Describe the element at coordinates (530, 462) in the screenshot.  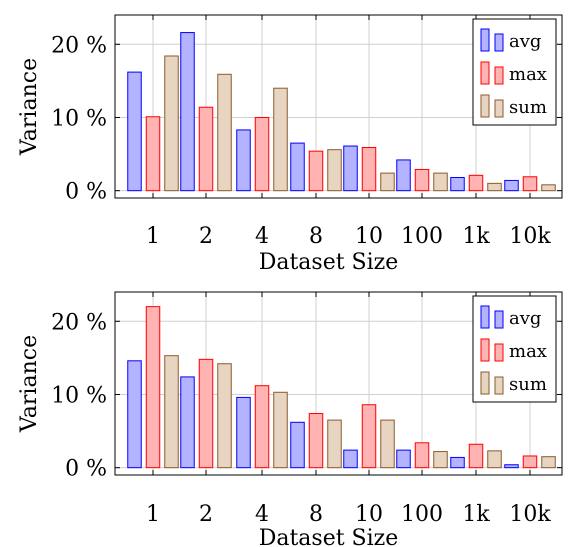
I see `bar-max-10k` at that location.